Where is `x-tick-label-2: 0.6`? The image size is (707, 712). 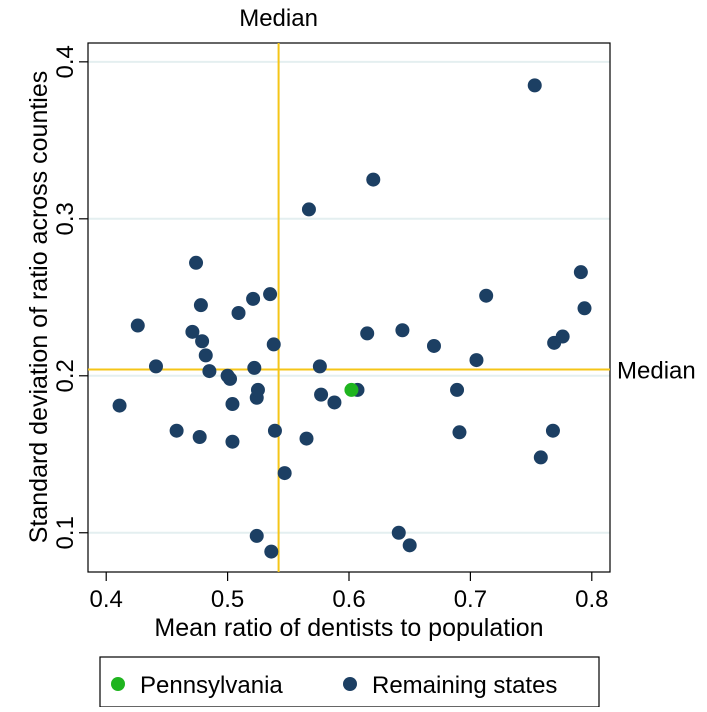
x-tick-label-2: 0.6 is located at coordinates (348, 599).